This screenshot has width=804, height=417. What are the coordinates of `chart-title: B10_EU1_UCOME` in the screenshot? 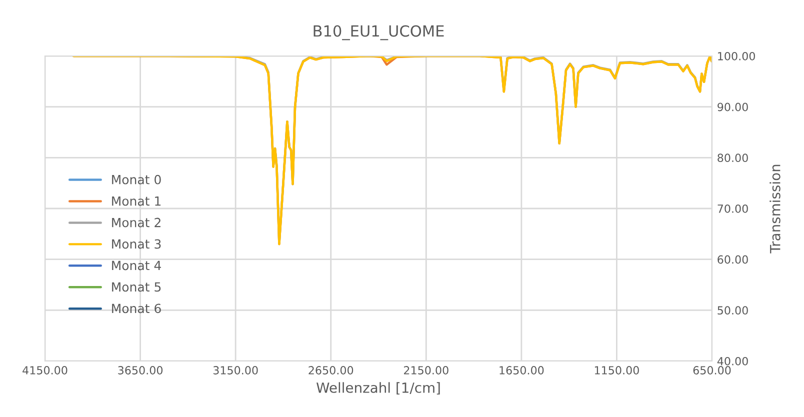 It's located at (379, 32).